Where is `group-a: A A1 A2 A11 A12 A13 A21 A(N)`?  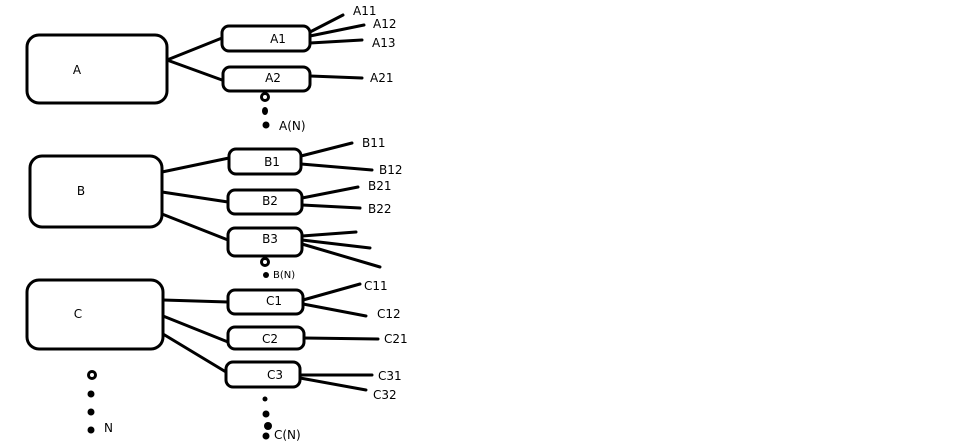 group-a: A A1 A2 A11 A12 A13 A21 A(N) is located at coordinates (210, 68).